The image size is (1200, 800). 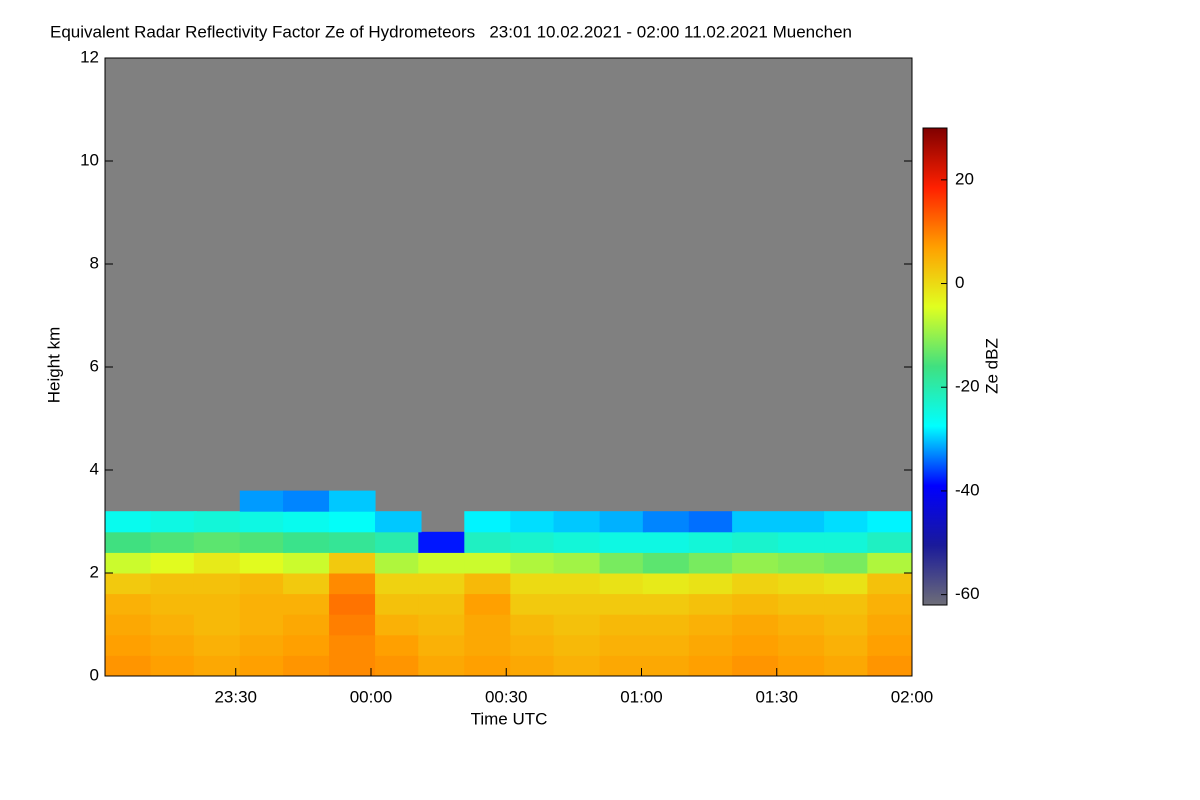 I want to click on colorbar-tick-label: -60, so click(x=967, y=593).